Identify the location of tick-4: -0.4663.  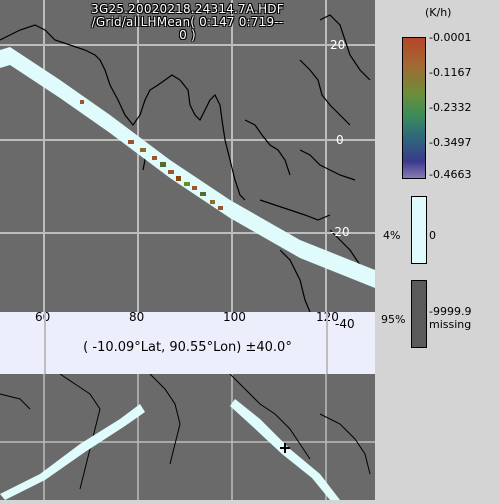
(450, 174).